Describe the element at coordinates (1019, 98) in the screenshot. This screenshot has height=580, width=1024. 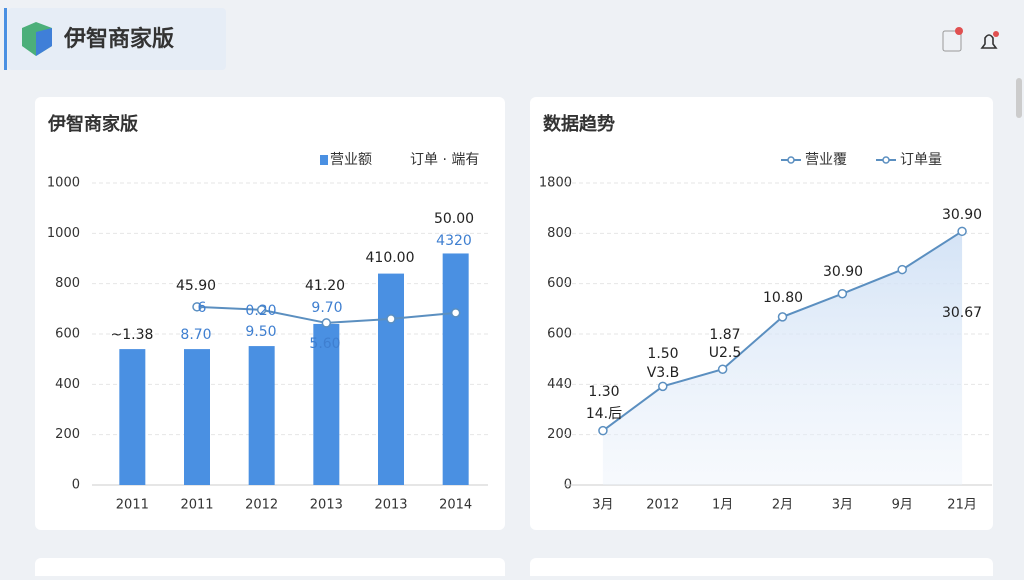
I see `scrollbar` at that location.